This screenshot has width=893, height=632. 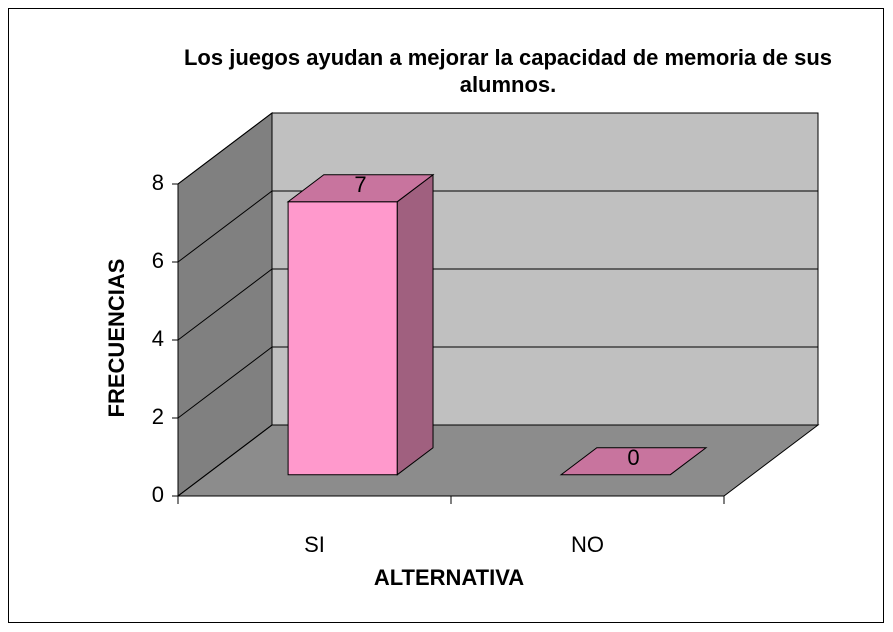 What do you see at coordinates (158, 416) in the screenshot?
I see `y-tick-label: 2` at bounding box center [158, 416].